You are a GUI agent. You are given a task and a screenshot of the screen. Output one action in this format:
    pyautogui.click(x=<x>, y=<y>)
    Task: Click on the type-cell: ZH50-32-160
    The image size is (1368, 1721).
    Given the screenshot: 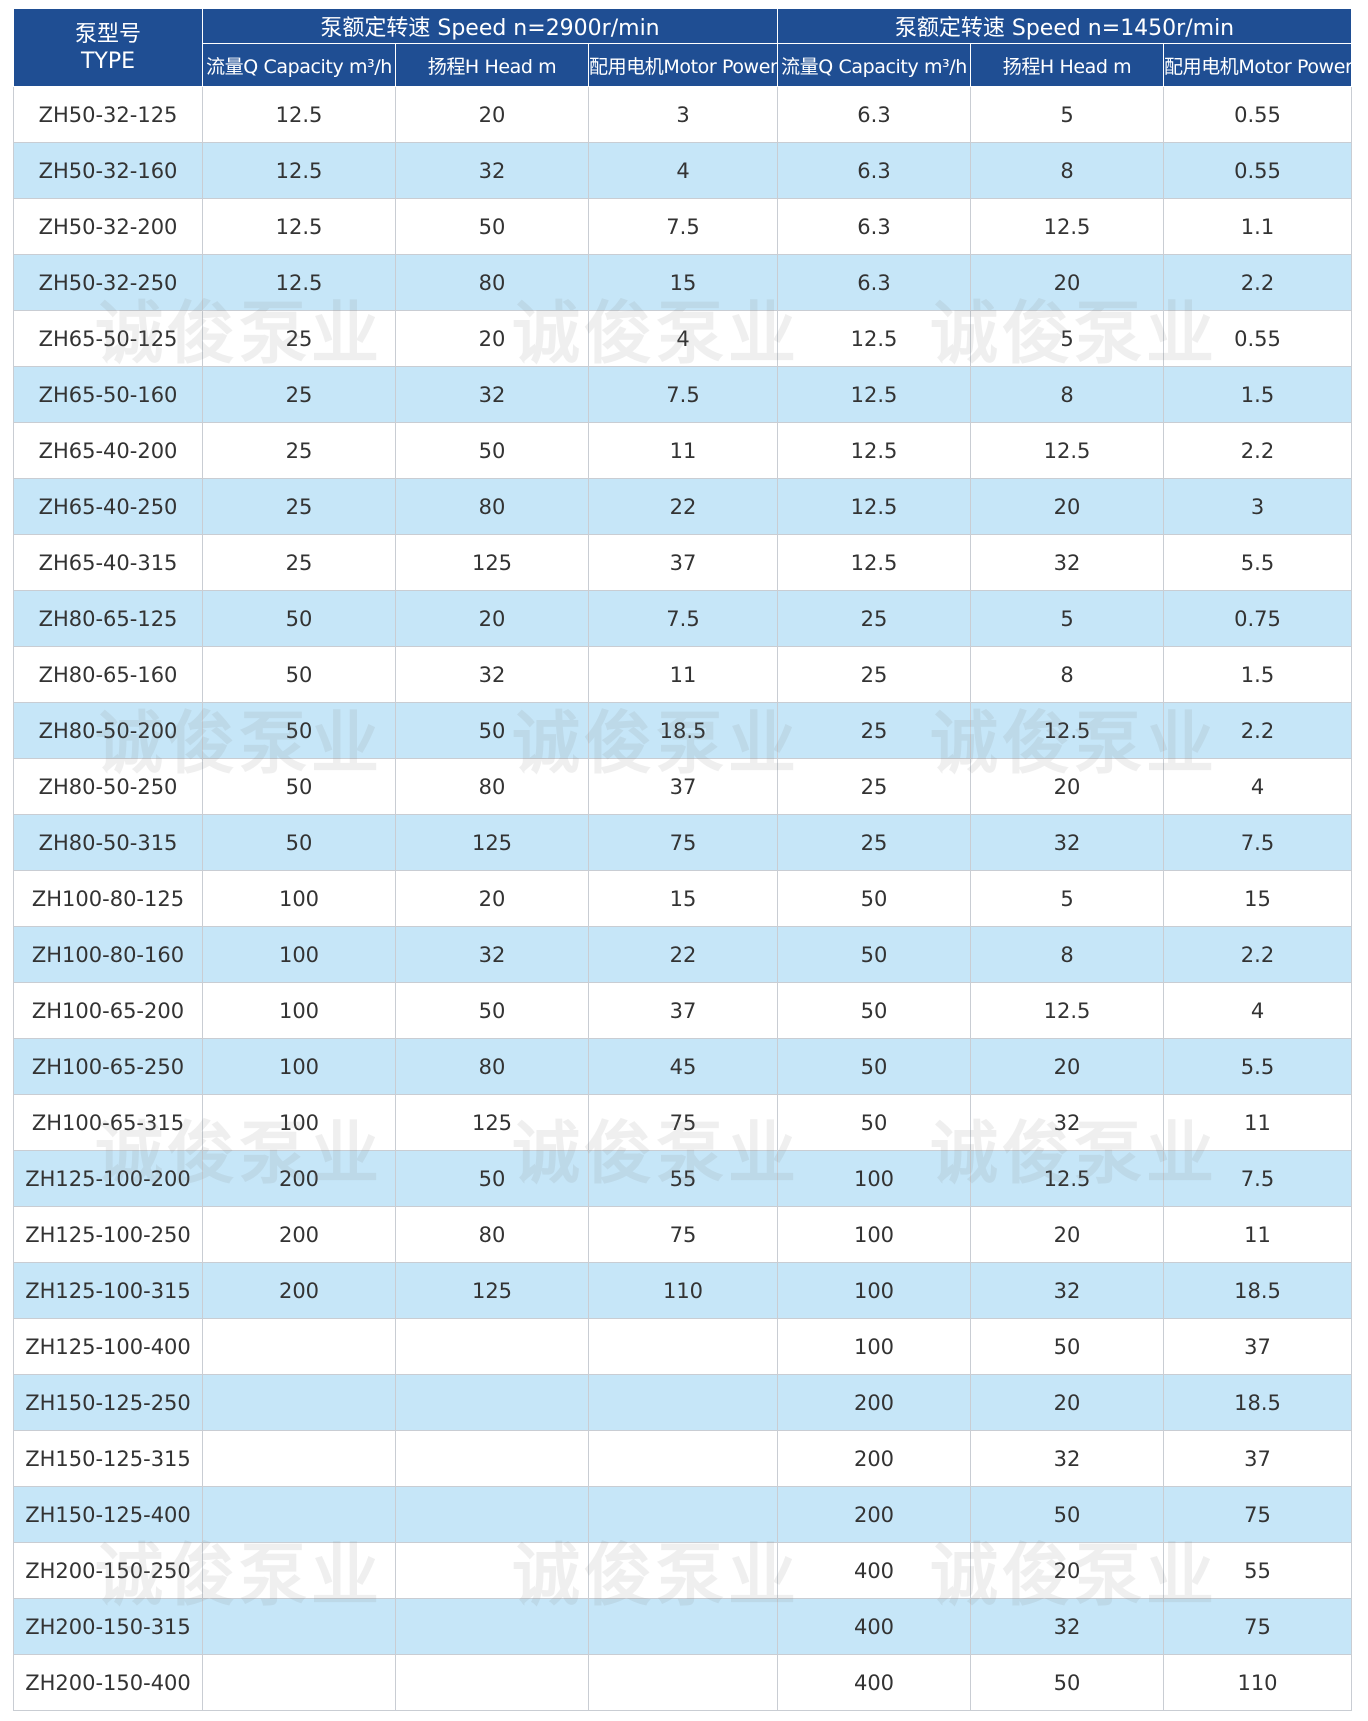 What is the action you would take?
    pyautogui.click(x=108, y=170)
    